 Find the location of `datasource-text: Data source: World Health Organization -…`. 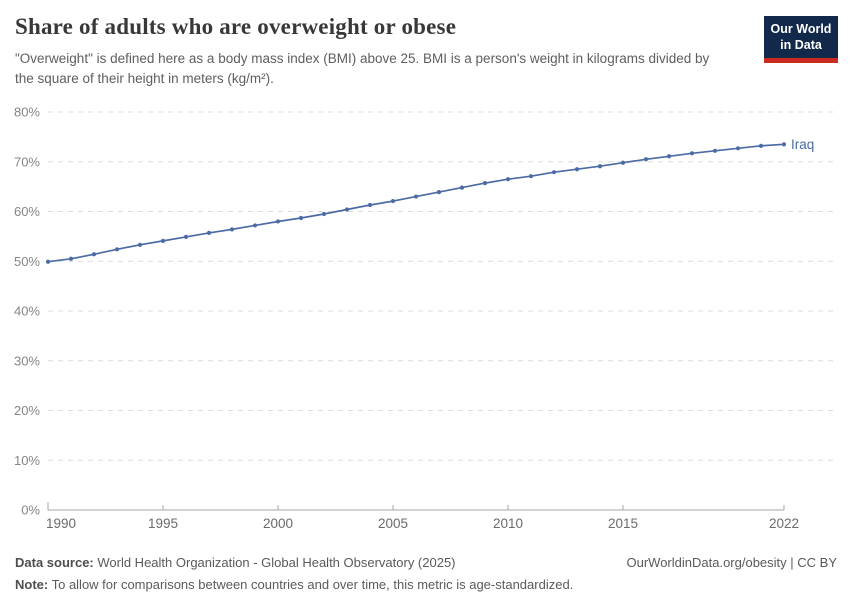

datasource-text: Data source: World Health Organization -… is located at coordinates (235, 562).